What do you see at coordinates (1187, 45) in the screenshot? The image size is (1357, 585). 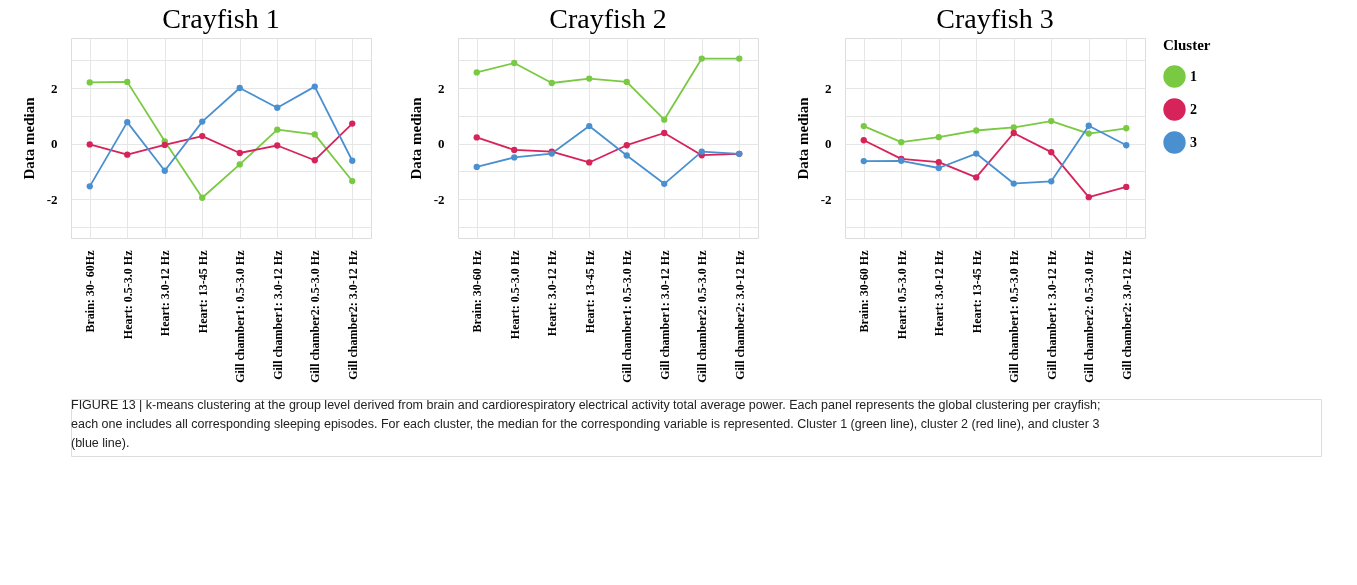 I see `legend-title: Cluster` at bounding box center [1187, 45].